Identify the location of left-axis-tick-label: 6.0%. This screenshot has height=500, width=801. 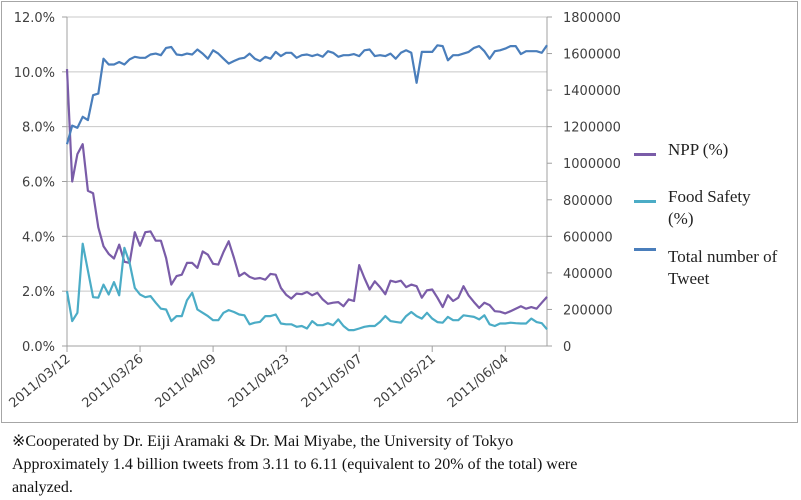
(38, 183).